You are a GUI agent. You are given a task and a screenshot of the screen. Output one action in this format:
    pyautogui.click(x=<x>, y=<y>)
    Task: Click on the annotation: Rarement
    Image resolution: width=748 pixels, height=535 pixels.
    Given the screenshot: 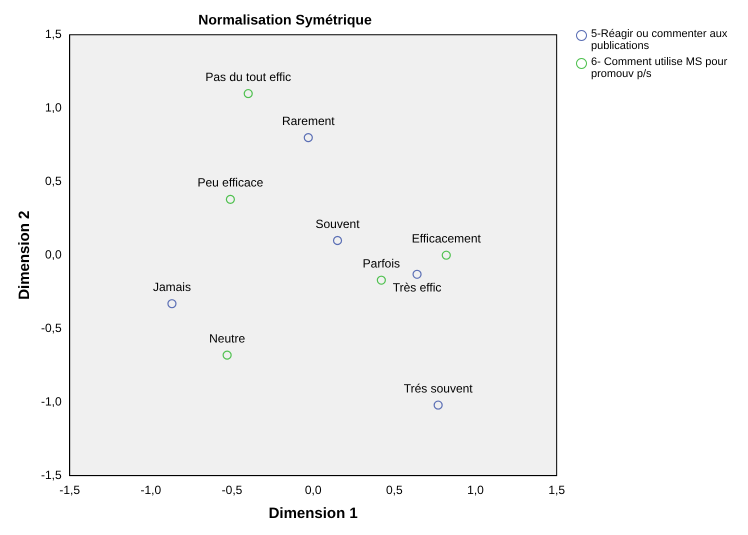 What is the action you would take?
    pyautogui.click(x=309, y=121)
    